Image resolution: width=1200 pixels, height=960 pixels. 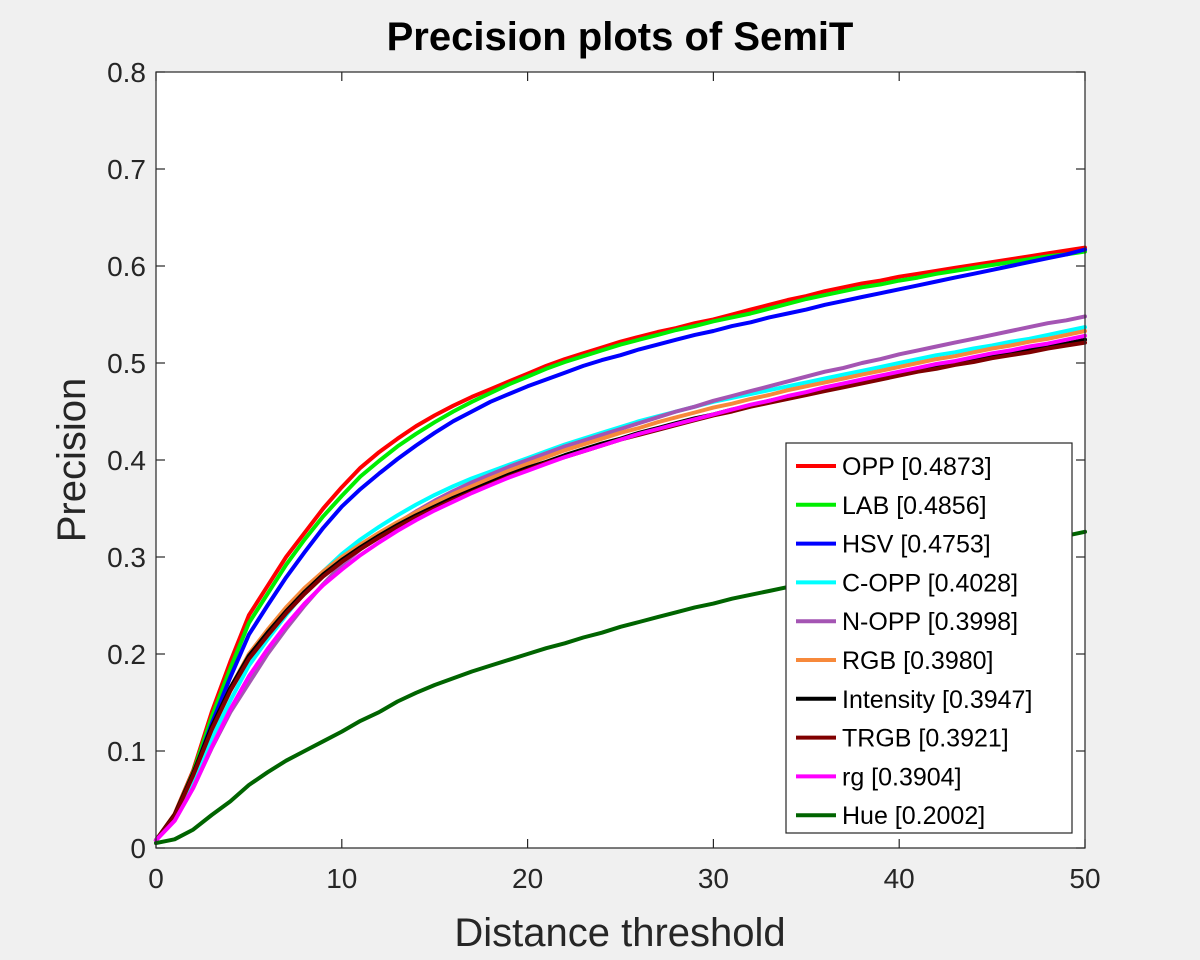 I want to click on x-axis-label: Distance threshold, so click(x=619, y=933).